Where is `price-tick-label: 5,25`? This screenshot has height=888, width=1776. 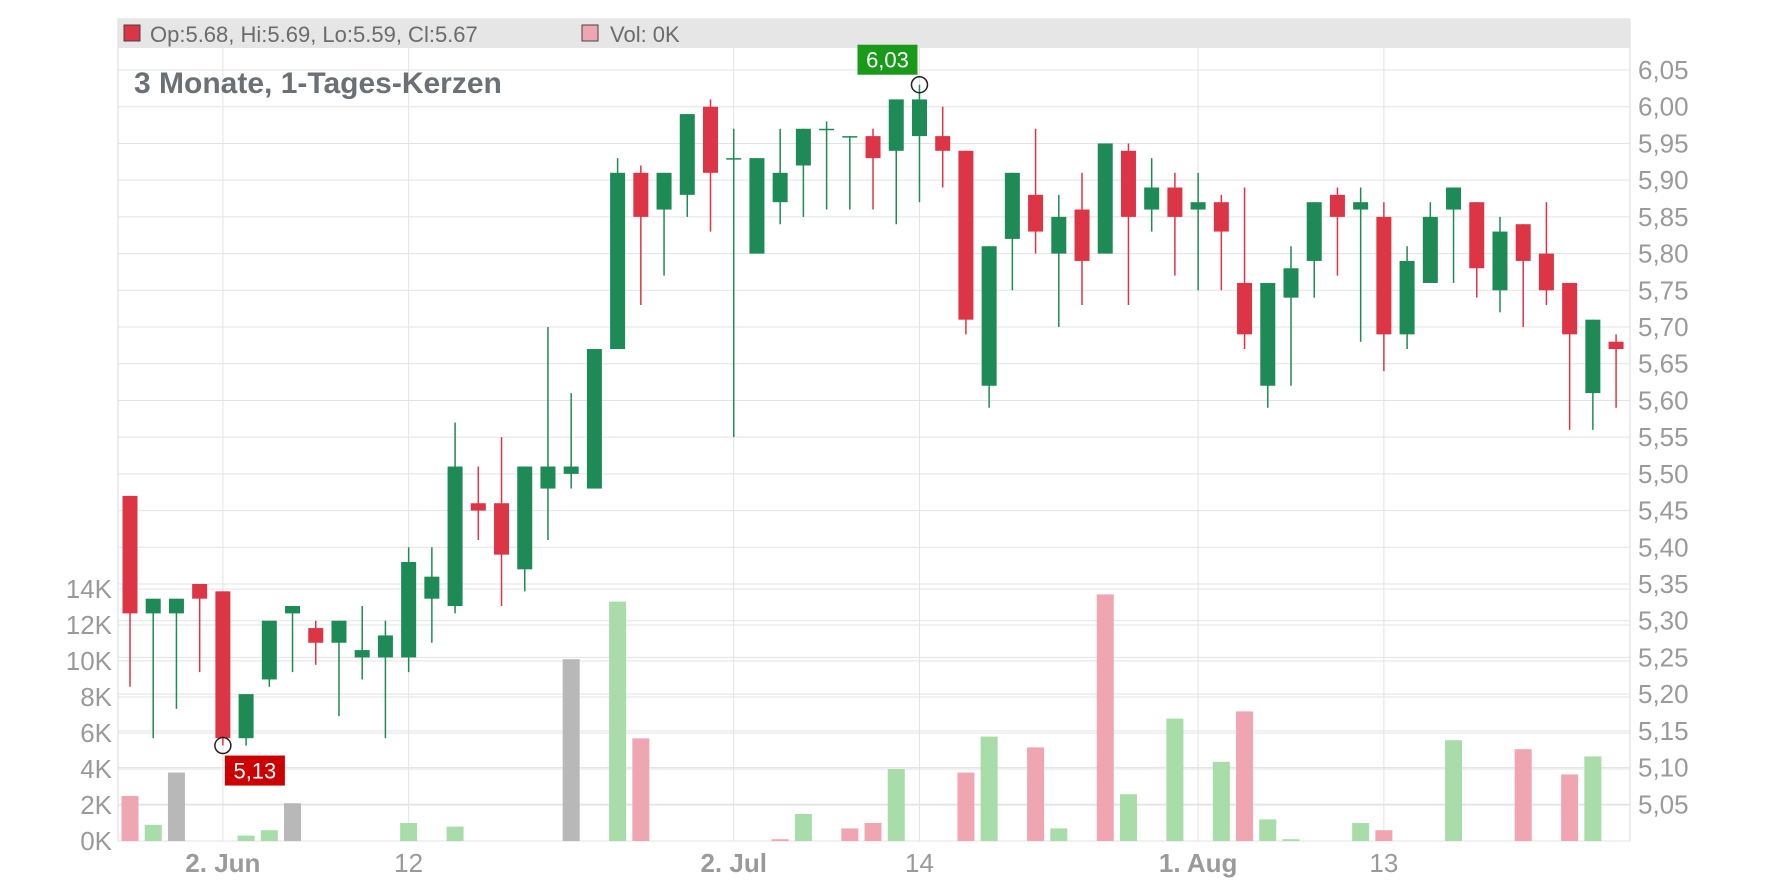
price-tick-label: 5,25 is located at coordinates (1663, 657).